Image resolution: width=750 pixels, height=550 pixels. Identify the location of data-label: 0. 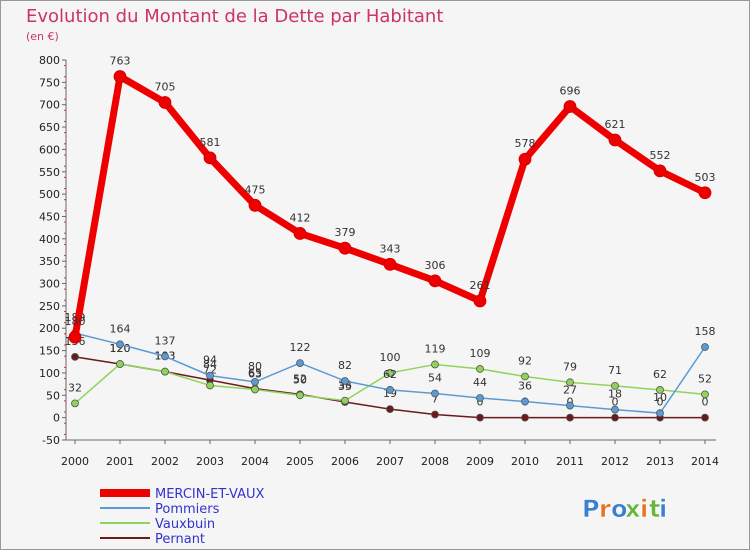
(615, 402).